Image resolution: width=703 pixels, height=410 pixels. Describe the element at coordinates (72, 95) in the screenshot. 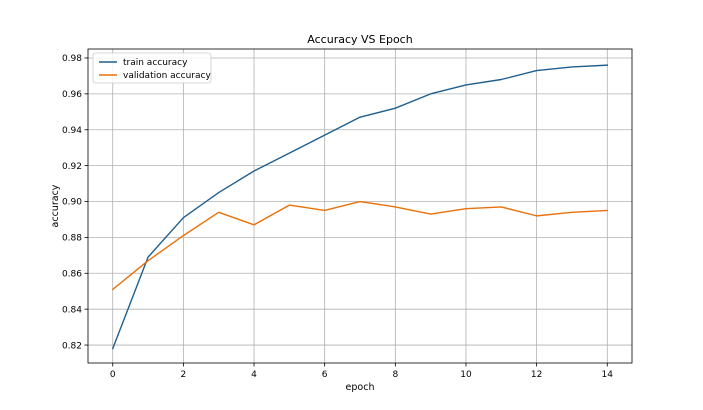

I see `y-tick-label: 0.96` at that location.